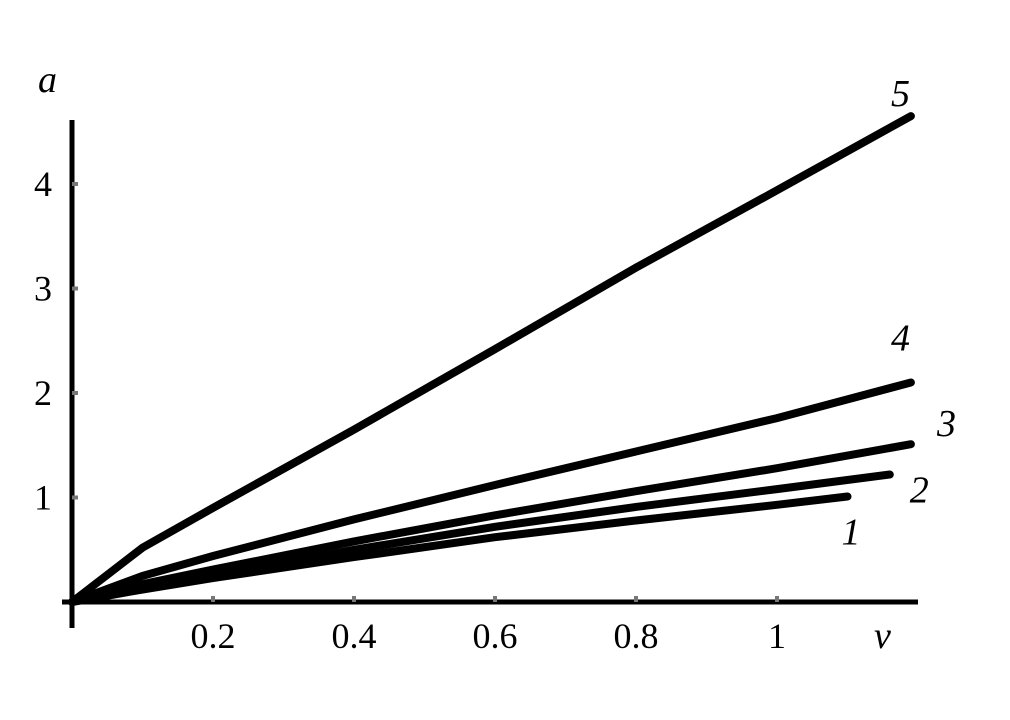  What do you see at coordinates (900, 339) in the screenshot?
I see `series-label-4: 4` at bounding box center [900, 339].